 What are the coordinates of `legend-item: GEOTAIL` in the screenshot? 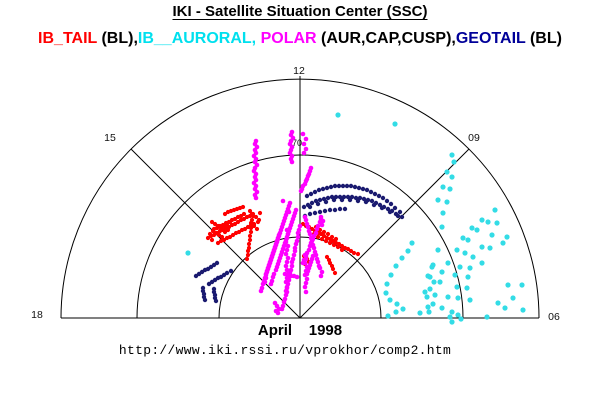 It's located at (490, 38).